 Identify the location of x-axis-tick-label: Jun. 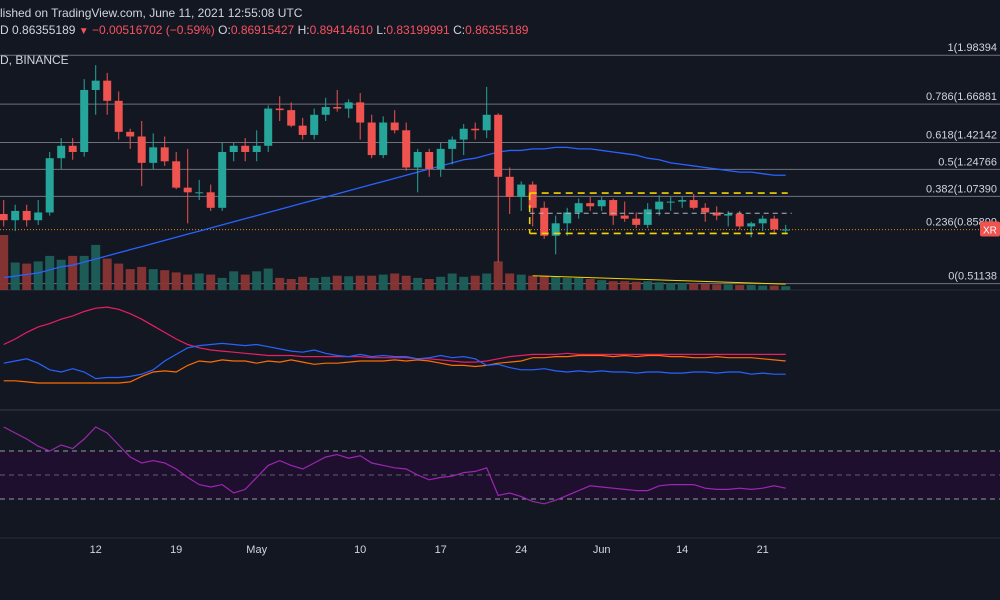
(602, 550).